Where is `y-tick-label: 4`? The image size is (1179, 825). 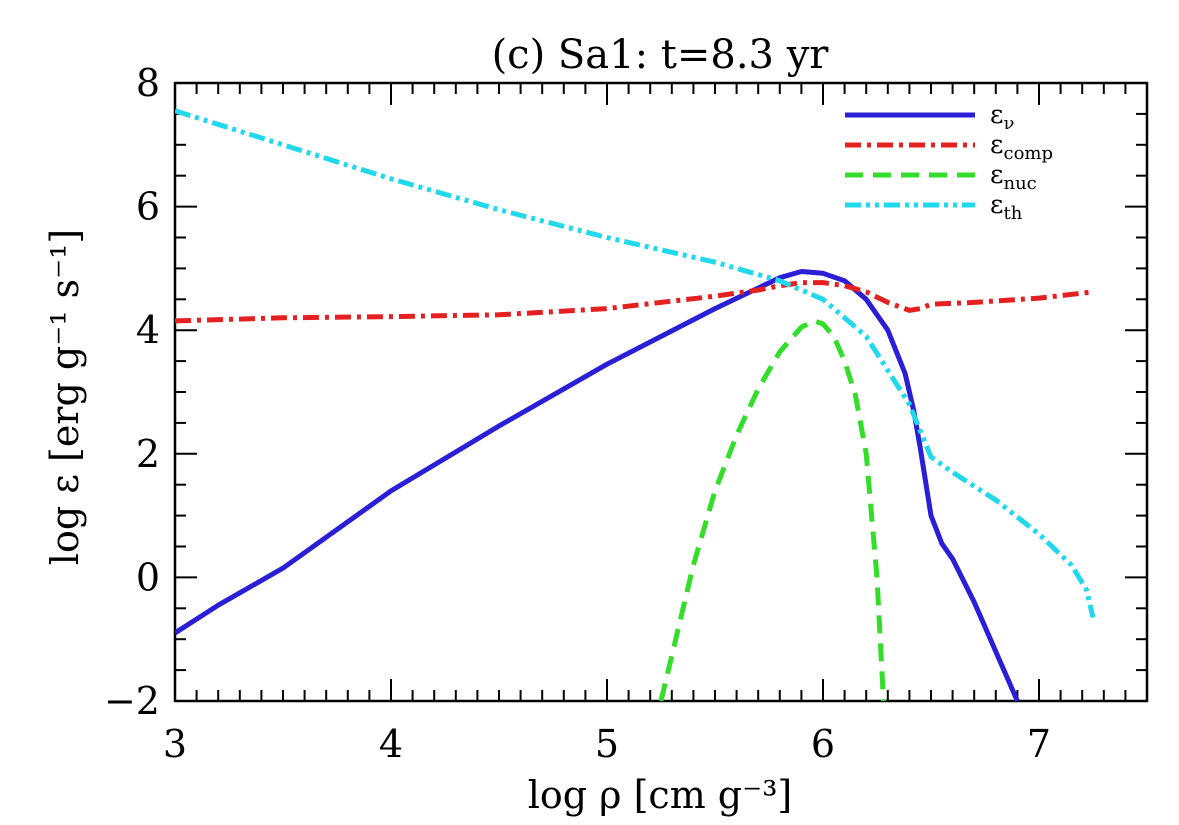 y-tick-label: 4 is located at coordinates (148, 330).